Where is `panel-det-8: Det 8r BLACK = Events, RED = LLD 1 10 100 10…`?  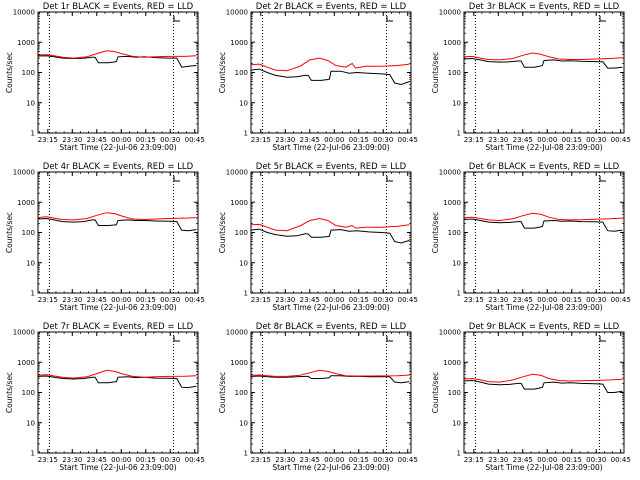
panel-det-8: Det 8r BLACK = Events, RED = LLD 1 10 100 10… is located at coordinates (318, 397).